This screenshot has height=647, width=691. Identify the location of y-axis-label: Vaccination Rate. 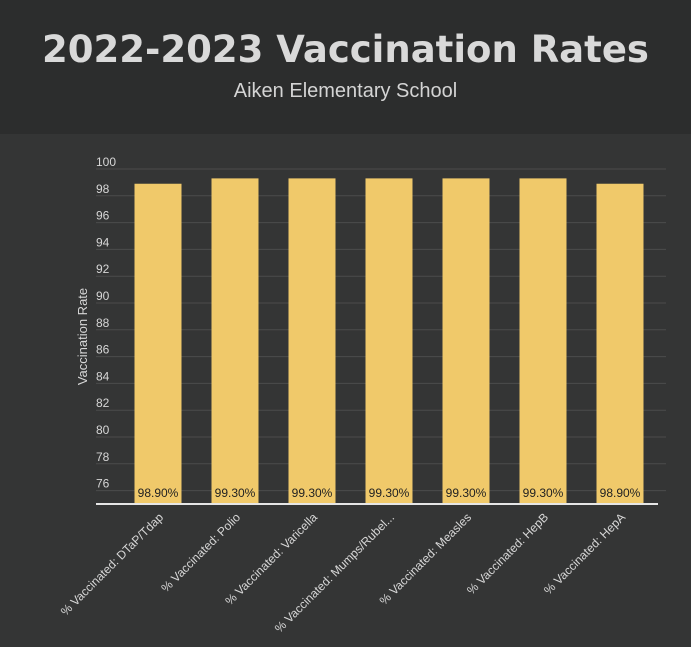
(82, 336).